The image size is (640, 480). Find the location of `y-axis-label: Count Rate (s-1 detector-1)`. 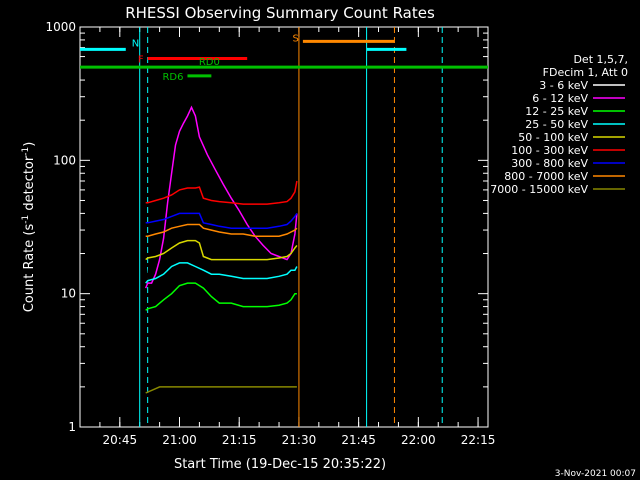

y-axis-label: Count Rate (s-1 detector-1) is located at coordinates (29, 227).